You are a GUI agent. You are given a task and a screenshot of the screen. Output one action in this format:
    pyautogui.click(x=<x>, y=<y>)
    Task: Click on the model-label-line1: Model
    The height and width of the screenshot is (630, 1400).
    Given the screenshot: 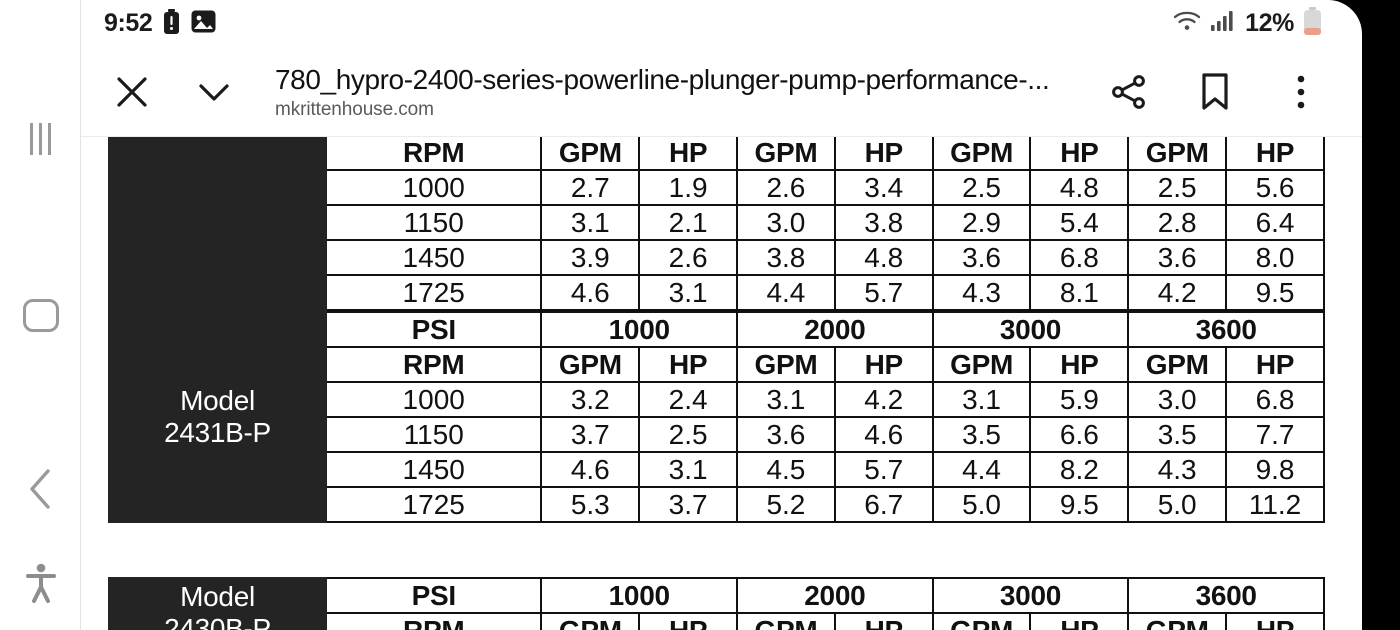 What is the action you would take?
    pyautogui.click(x=217, y=400)
    